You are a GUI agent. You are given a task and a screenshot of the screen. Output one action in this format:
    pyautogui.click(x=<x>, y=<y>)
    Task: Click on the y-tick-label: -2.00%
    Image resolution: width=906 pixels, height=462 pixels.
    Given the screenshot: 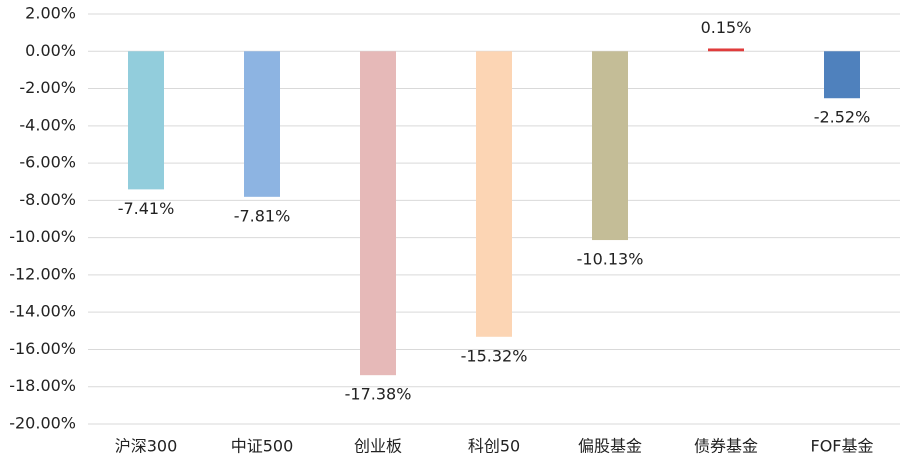 What is the action you would take?
    pyautogui.click(x=47, y=87)
    